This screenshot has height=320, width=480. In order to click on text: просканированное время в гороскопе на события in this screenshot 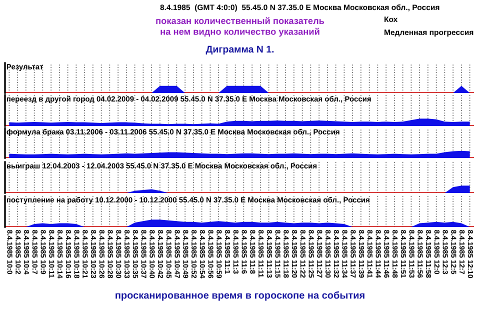, I will do `click(240, 296)`.